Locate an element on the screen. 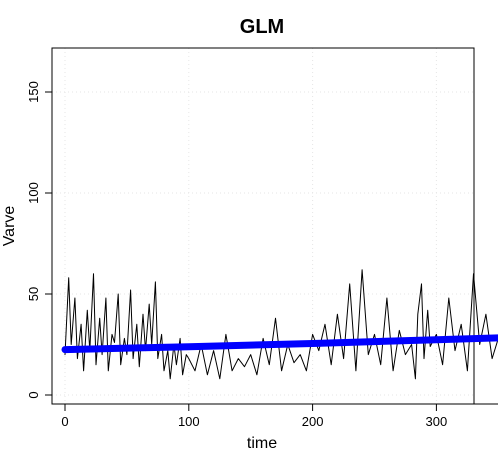 This screenshot has width=498, height=464. x-axis-label: time is located at coordinates (262, 443).